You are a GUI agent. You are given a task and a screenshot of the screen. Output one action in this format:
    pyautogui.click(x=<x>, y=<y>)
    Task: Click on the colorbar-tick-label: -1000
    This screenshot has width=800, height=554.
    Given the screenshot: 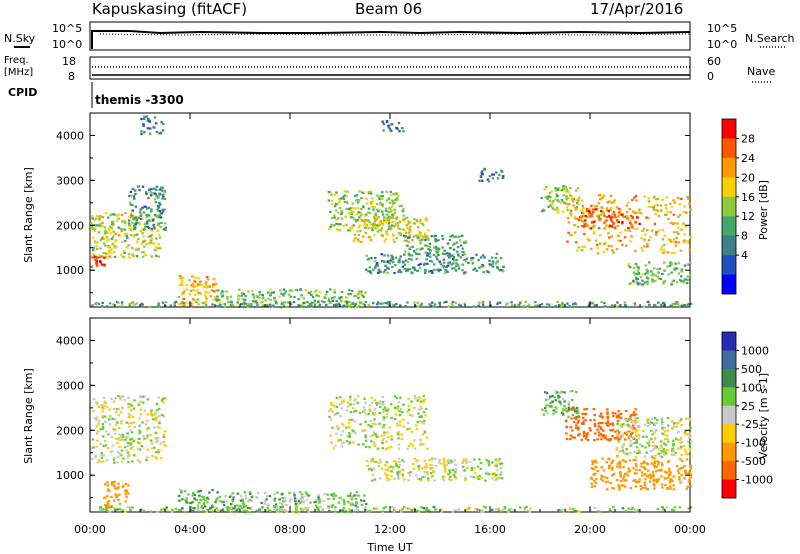 What is the action you would take?
    pyautogui.click(x=757, y=480)
    